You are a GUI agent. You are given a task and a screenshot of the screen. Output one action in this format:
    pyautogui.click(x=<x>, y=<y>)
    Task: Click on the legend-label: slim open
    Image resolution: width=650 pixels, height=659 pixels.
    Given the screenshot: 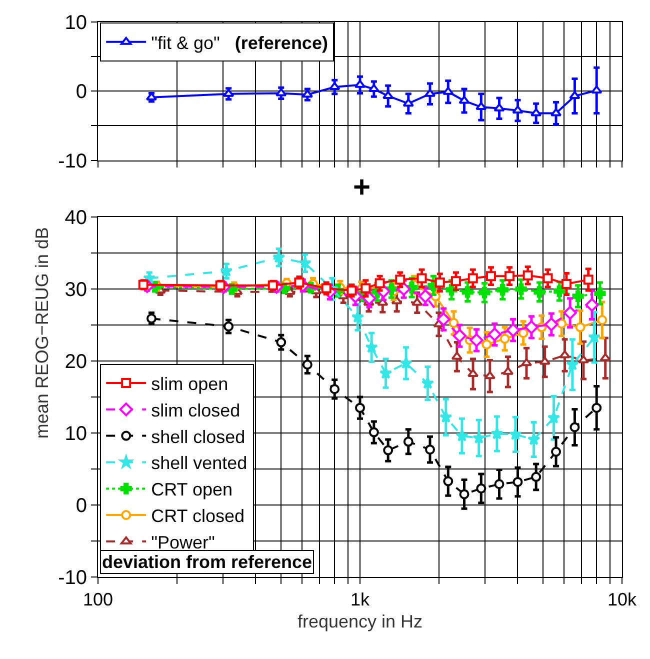 What is the action you would take?
    pyautogui.click(x=189, y=384)
    